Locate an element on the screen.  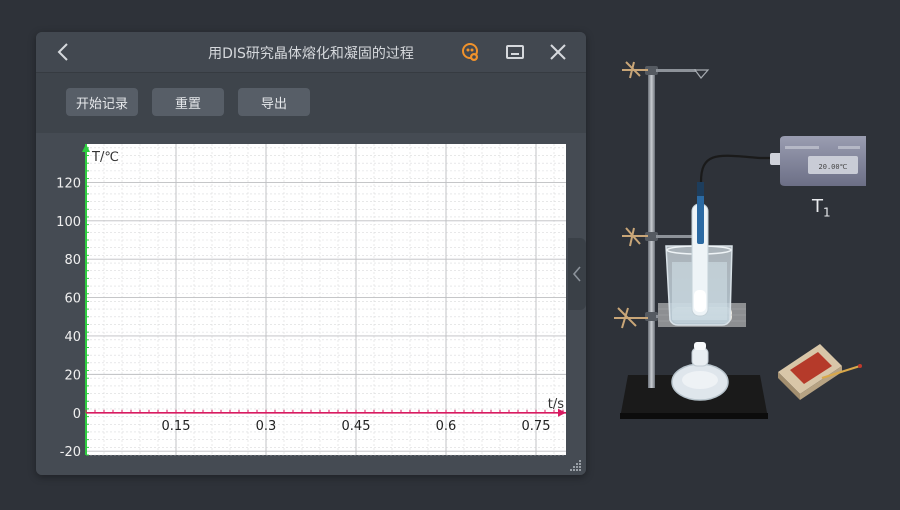
sensor-label: T1 is located at coordinates (821, 208).